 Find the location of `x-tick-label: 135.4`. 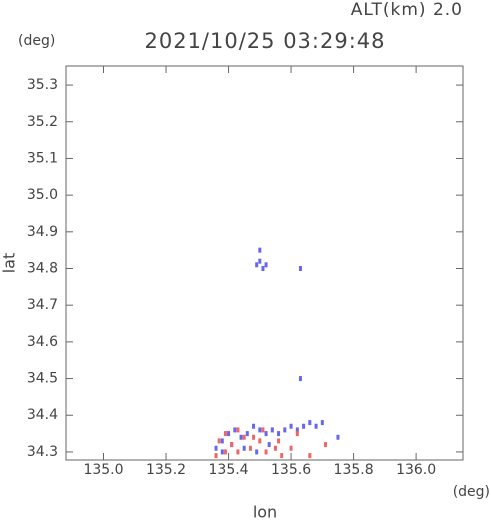

x-tick-label: 135.4 is located at coordinates (229, 470).